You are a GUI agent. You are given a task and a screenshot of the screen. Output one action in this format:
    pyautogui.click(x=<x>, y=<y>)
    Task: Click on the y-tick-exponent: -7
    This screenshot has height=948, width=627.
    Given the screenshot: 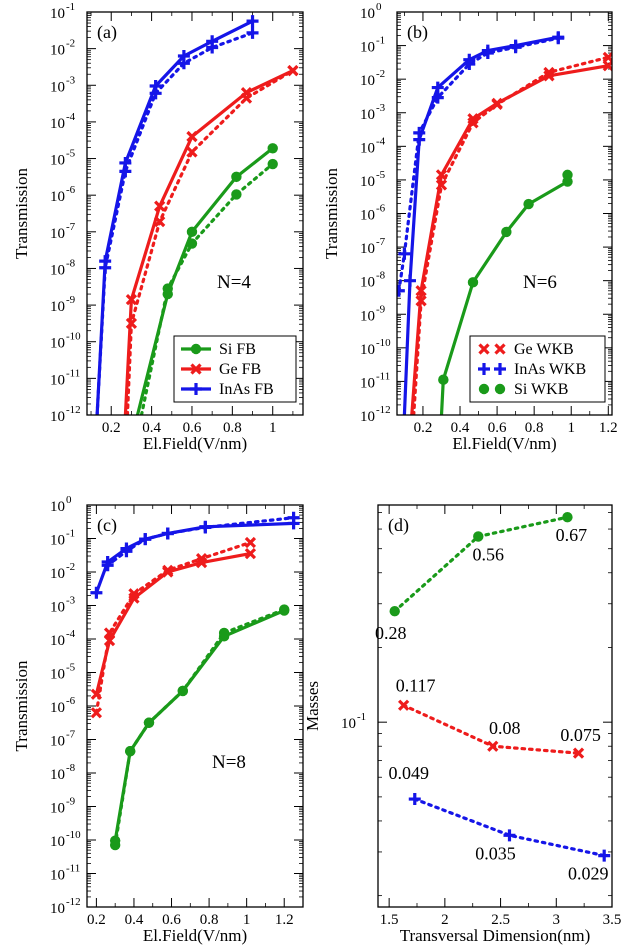 What is the action you would take?
    pyautogui.click(x=381, y=242)
    